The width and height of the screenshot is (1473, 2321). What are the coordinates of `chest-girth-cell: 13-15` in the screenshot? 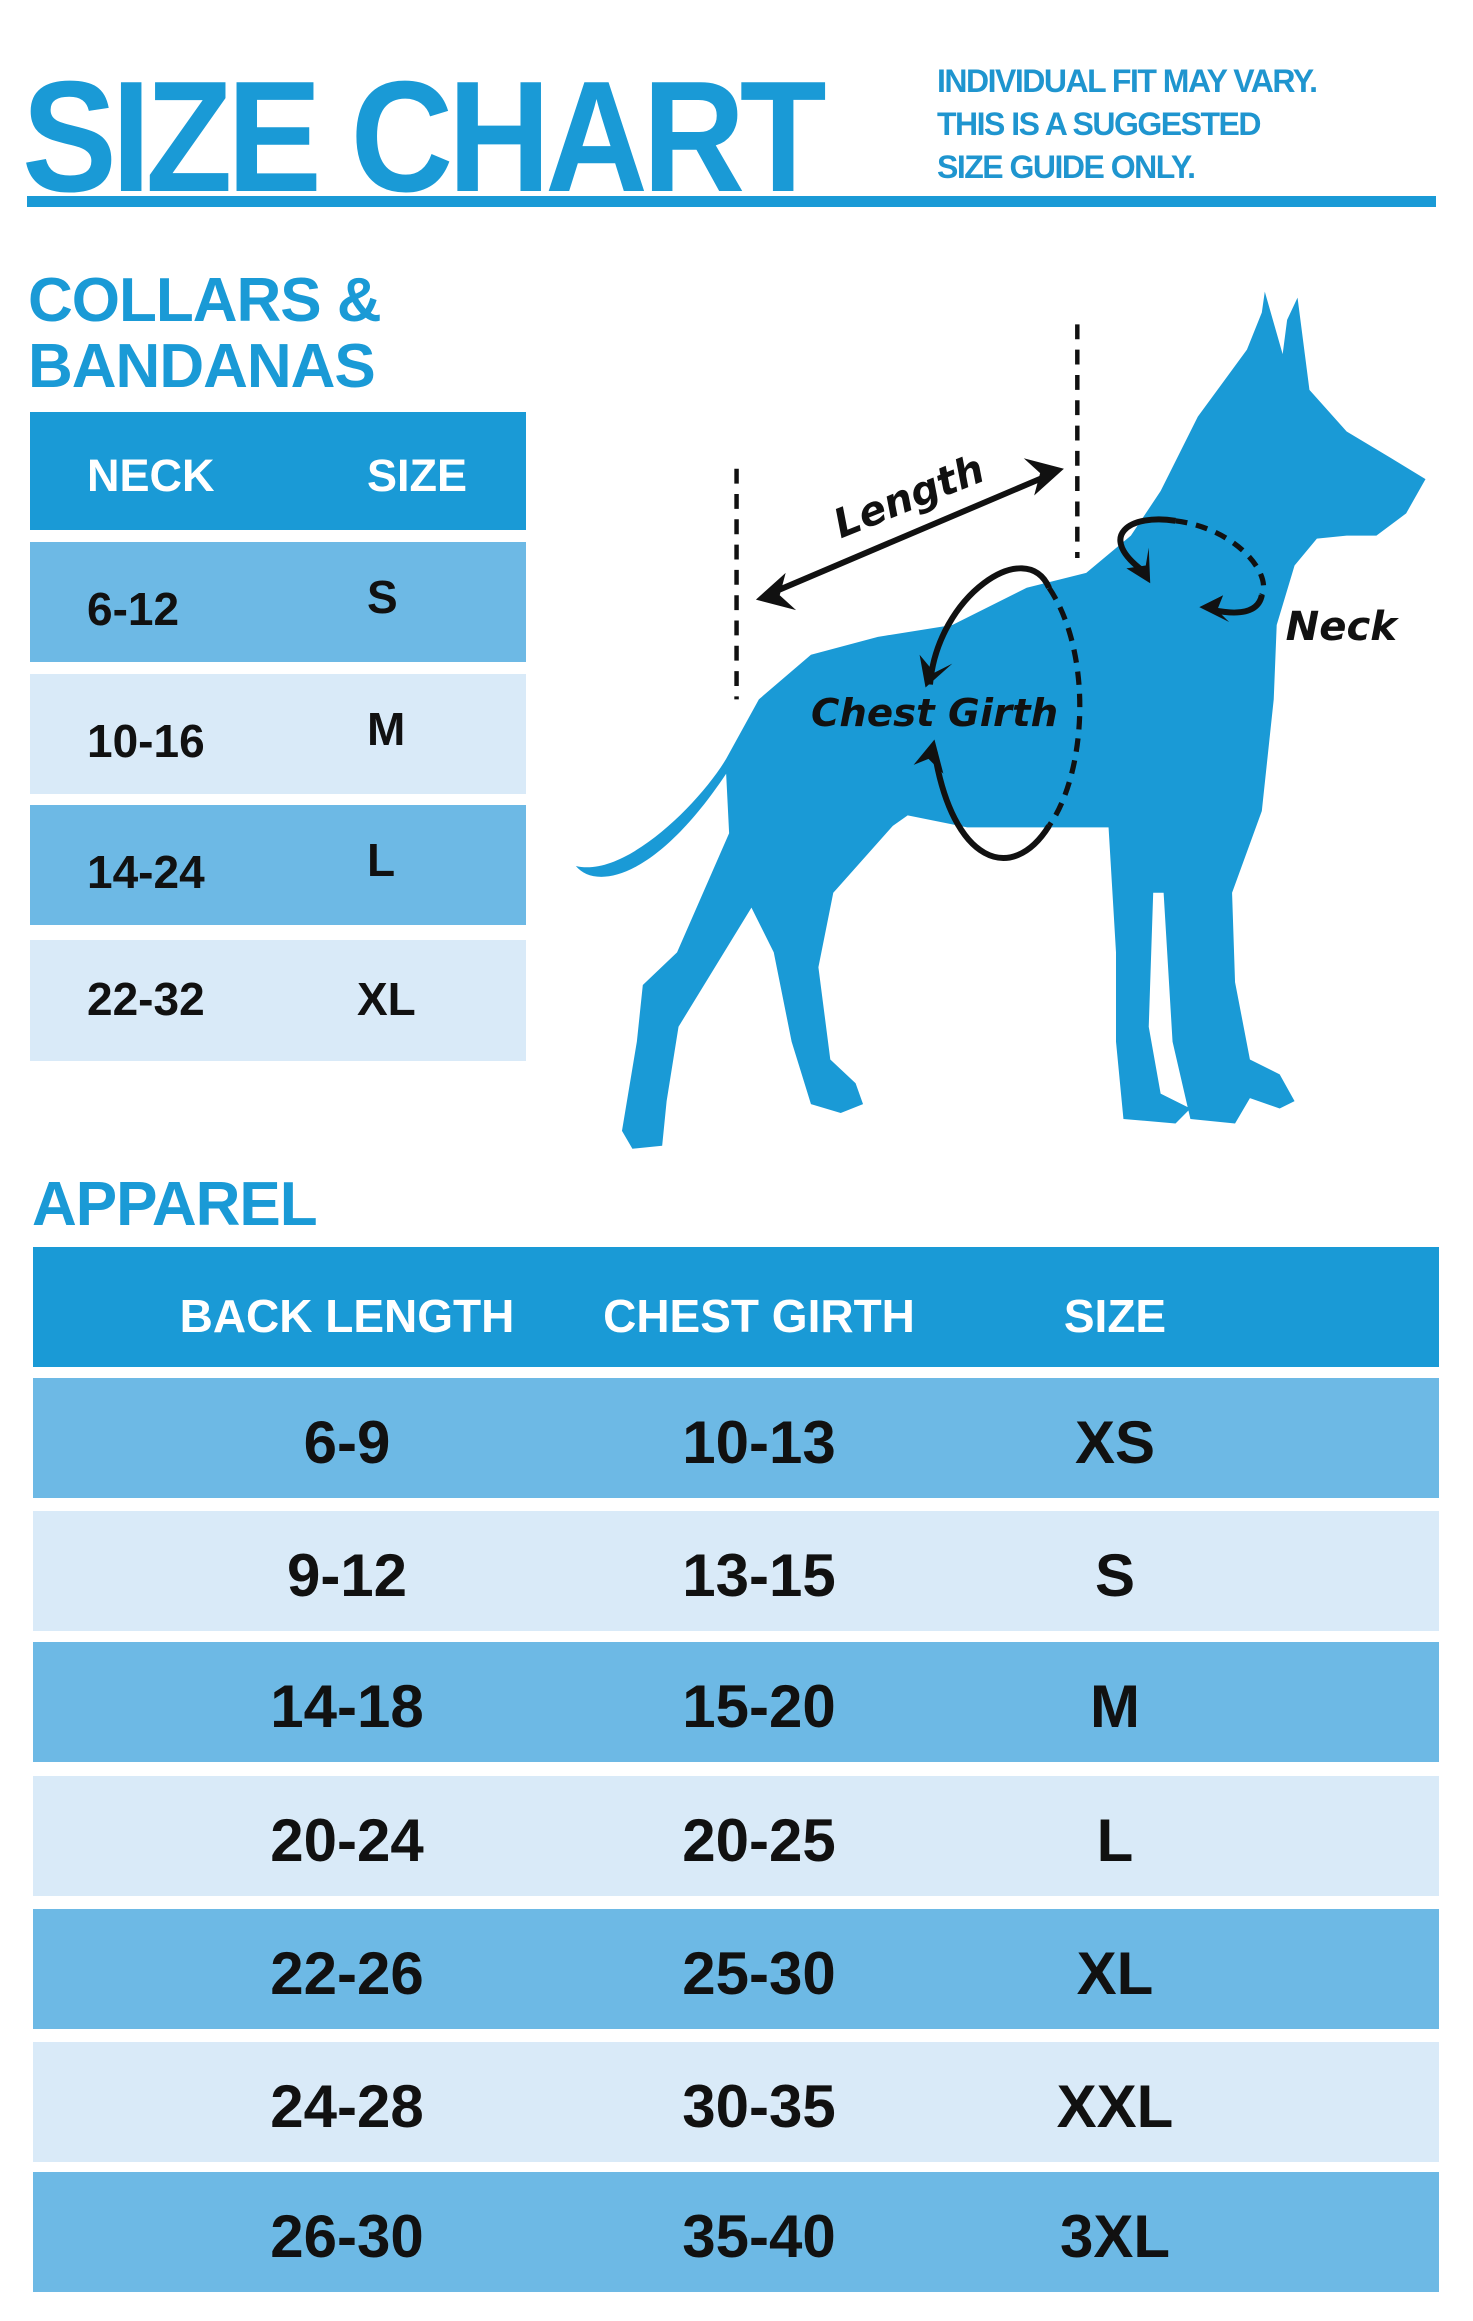 It's located at (759, 1575).